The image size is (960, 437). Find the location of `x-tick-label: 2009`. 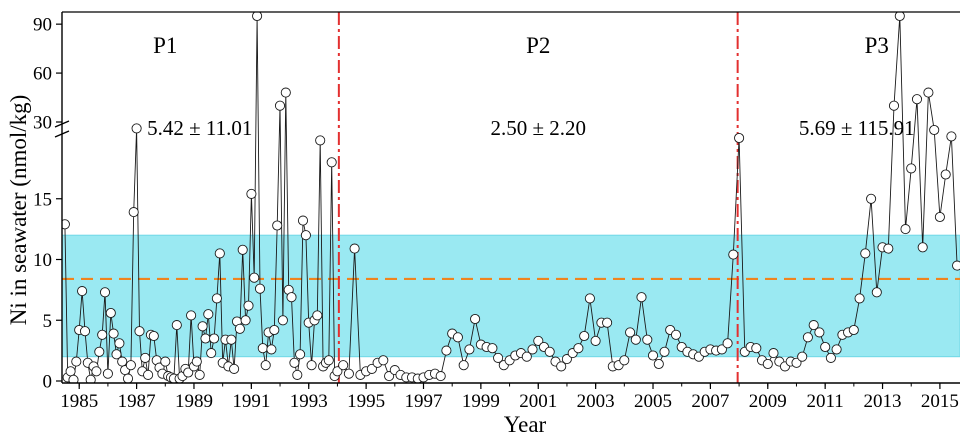

x-tick-label: 2009 is located at coordinates (768, 401).